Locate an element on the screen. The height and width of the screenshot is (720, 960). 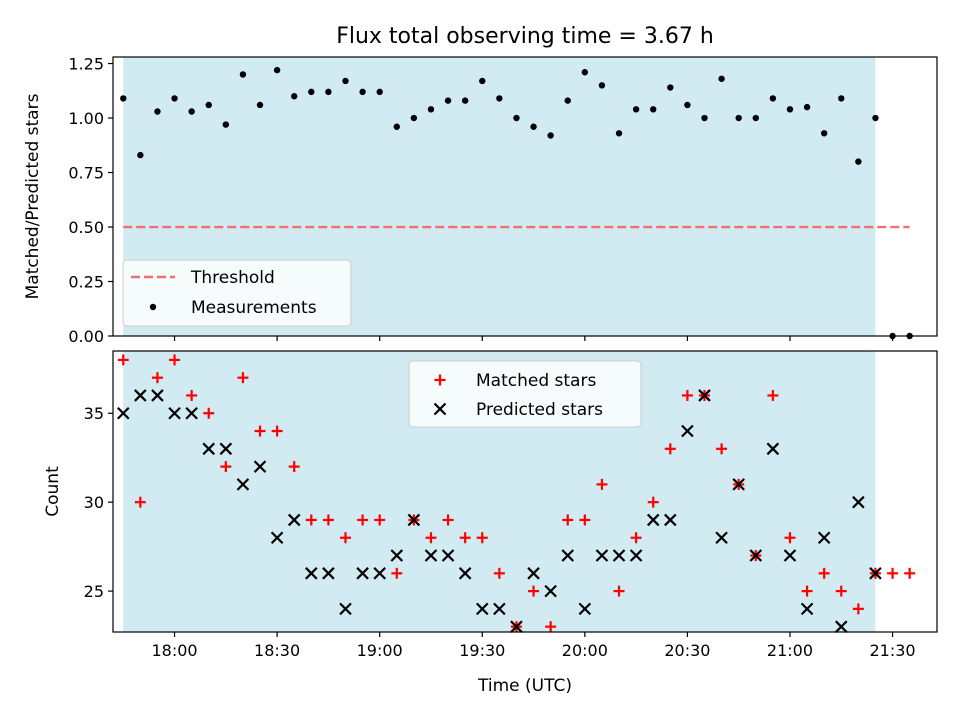
legend-box is located at coordinates (237, 293).